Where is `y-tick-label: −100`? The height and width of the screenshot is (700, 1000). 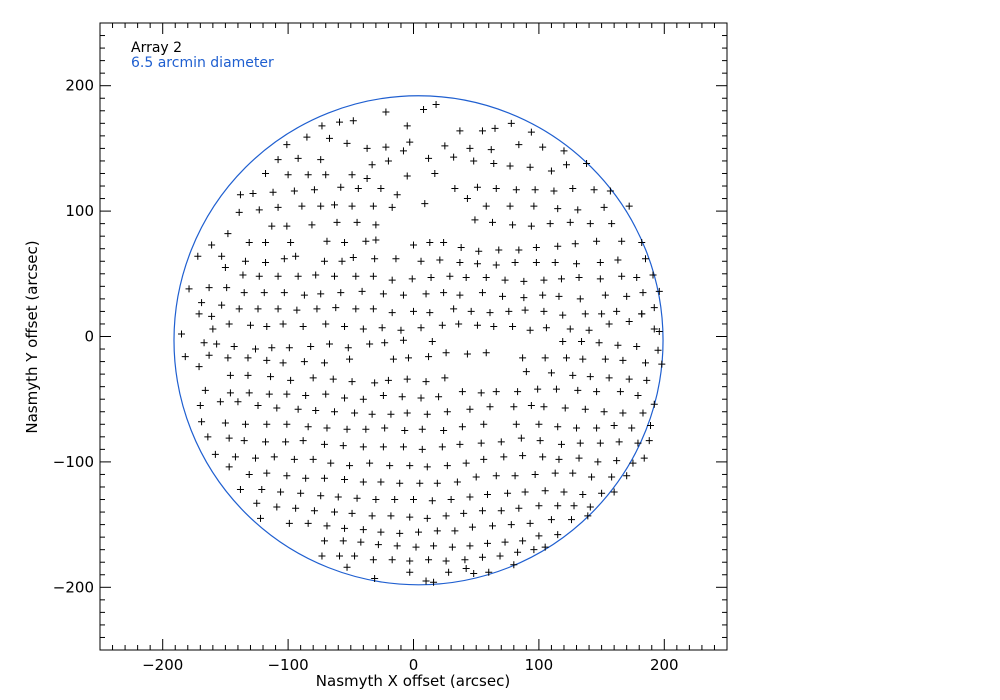
y-tick-label: −100 is located at coordinates (73, 462).